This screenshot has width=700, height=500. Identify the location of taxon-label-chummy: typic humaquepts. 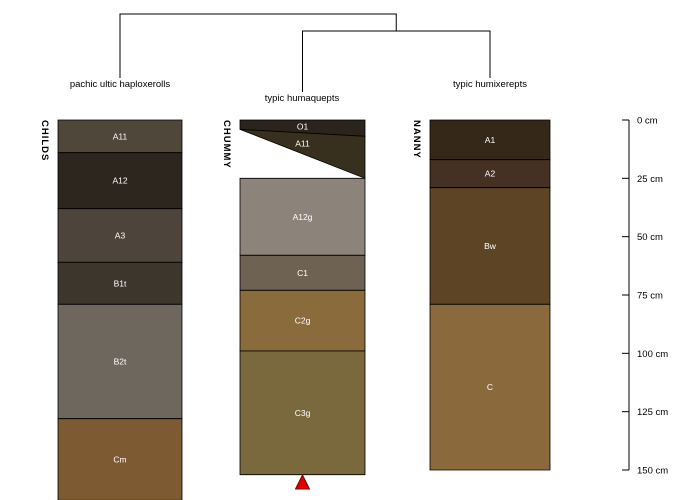
(302, 98).